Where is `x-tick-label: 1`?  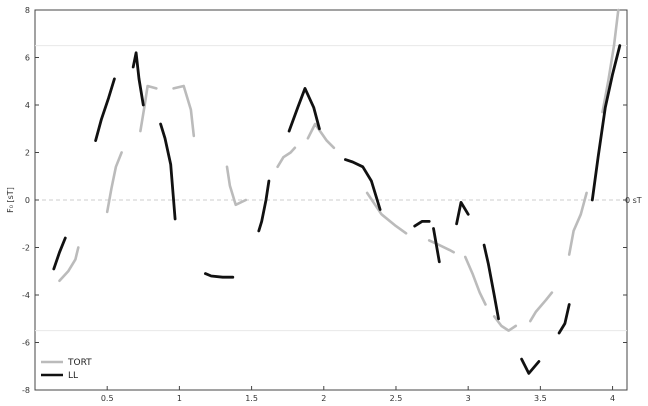
x-tick-label: 1 is located at coordinates (179, 398).